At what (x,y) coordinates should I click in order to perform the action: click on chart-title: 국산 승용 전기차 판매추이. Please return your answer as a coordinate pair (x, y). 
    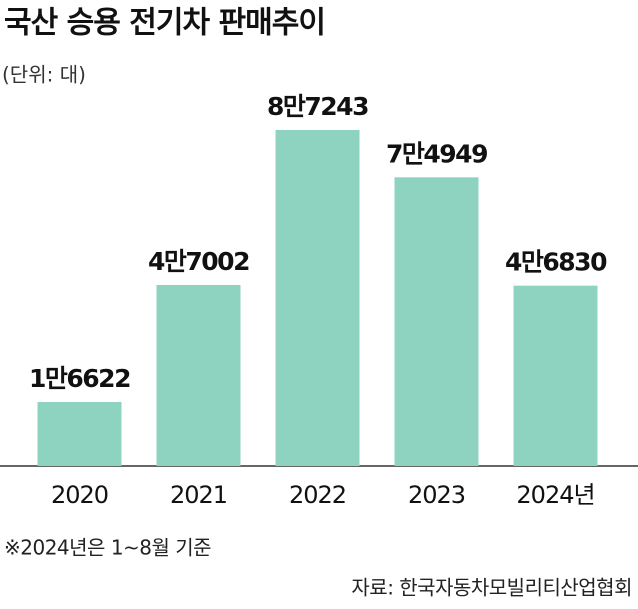
    Looking at the image, I should click on (164, 23).